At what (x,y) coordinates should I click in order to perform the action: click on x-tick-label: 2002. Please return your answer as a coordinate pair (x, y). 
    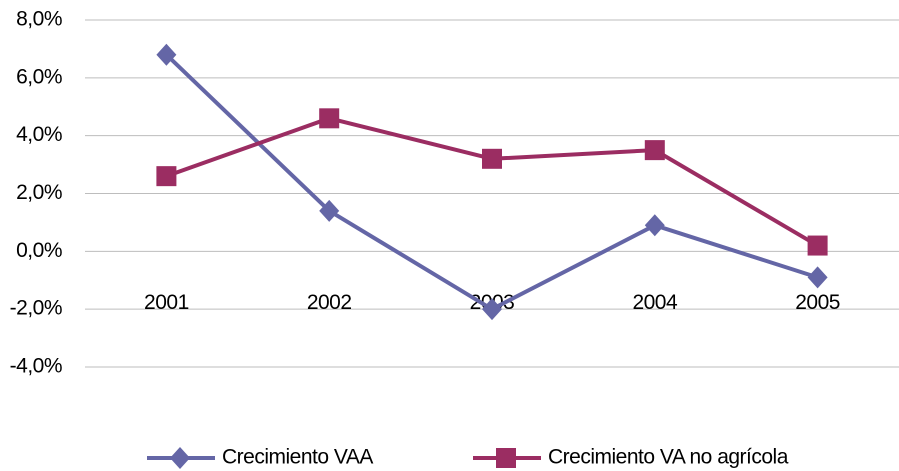
    Looking at the image, I should click on (329, 302).